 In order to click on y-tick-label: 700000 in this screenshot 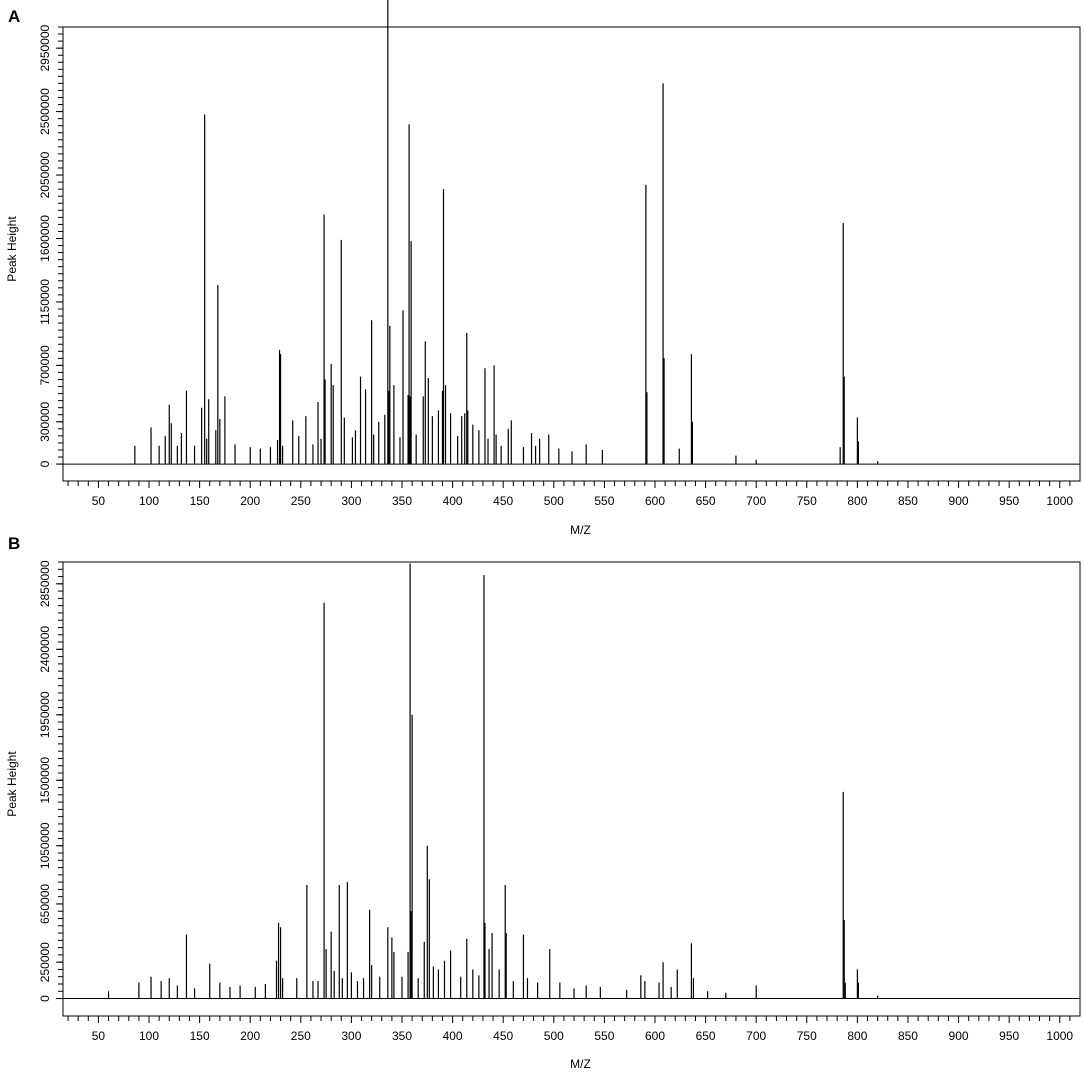, I will do `click(45, 365)`.